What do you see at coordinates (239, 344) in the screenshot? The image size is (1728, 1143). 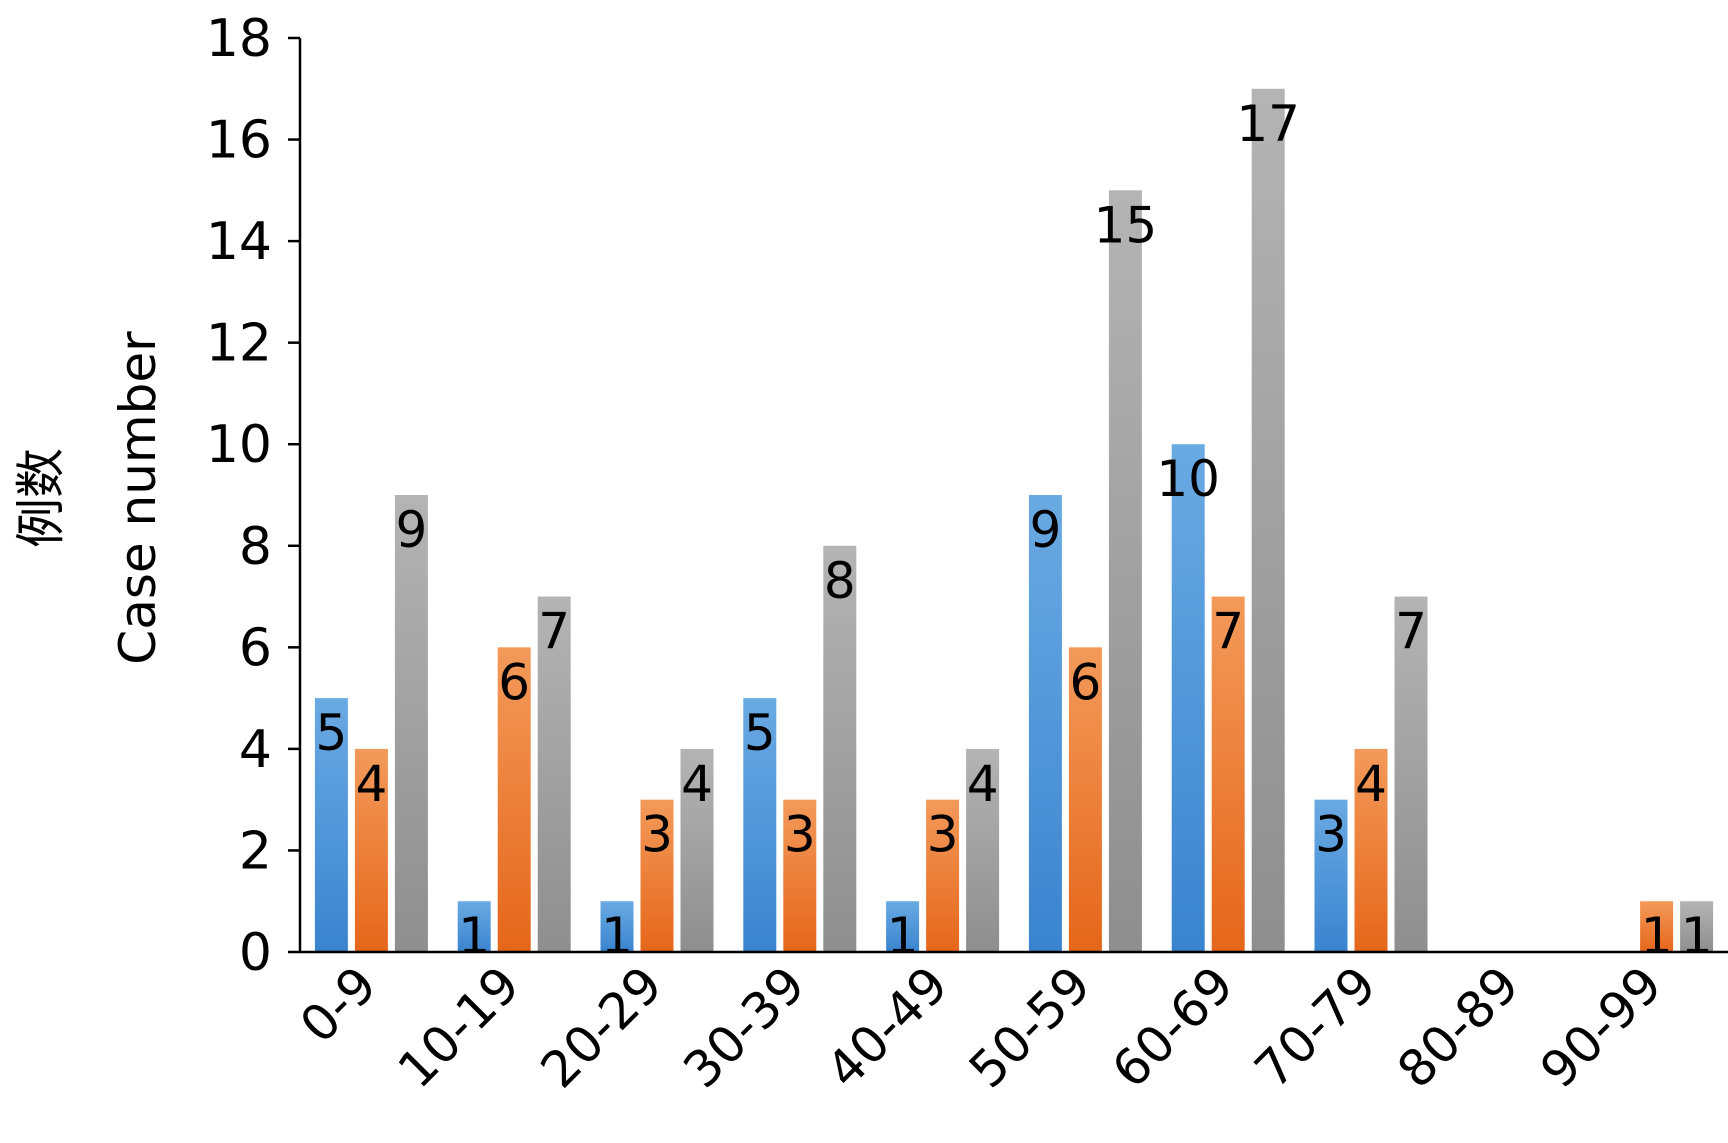 I see `y-tick-label: 12` at bounding box center [239, 344].